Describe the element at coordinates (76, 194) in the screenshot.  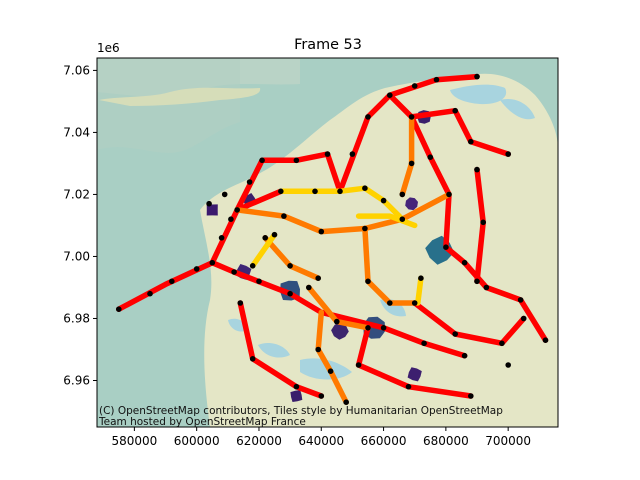
I see `y-tick-label: 7.02` at that location.